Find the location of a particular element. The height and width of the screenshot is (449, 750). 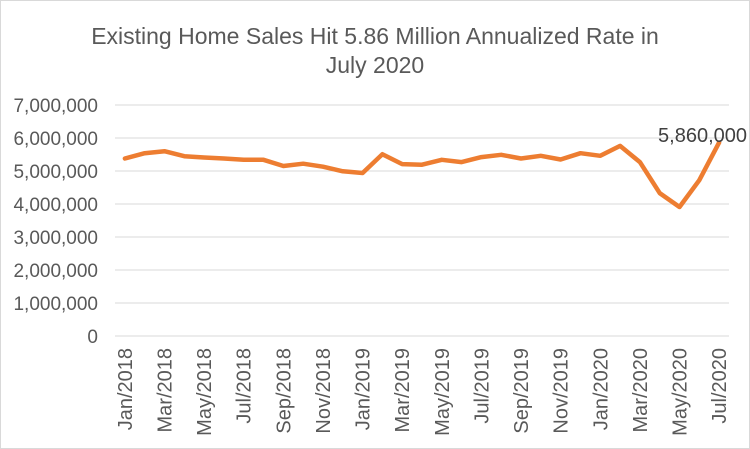

x-axis-tick-label: Jan/2018 is located at coordinates (126, 389).